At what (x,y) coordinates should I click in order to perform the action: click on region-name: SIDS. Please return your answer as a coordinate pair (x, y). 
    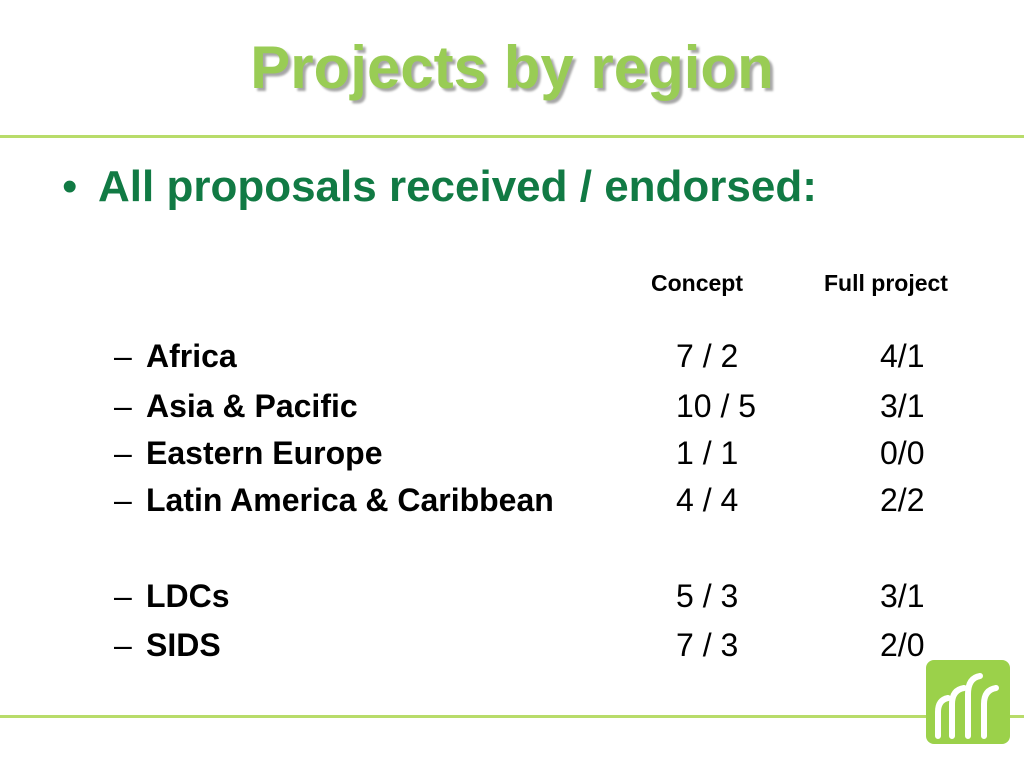
    Looking at the image, I should click on (183, 645).